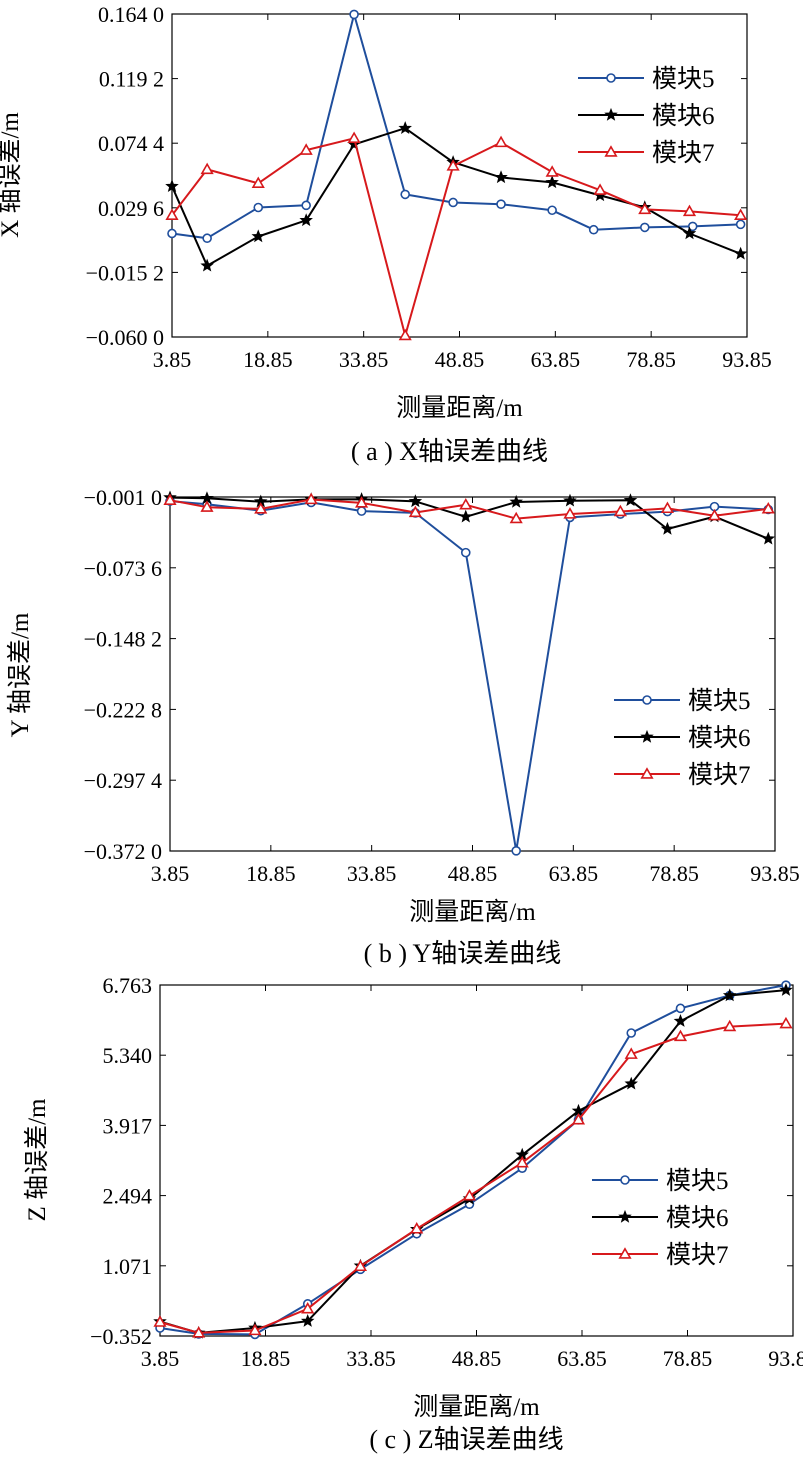 This screenshot has width=803, height=1463. I want to click on chart-b-y-tick-label: −0.001 0, so click(123, 497).